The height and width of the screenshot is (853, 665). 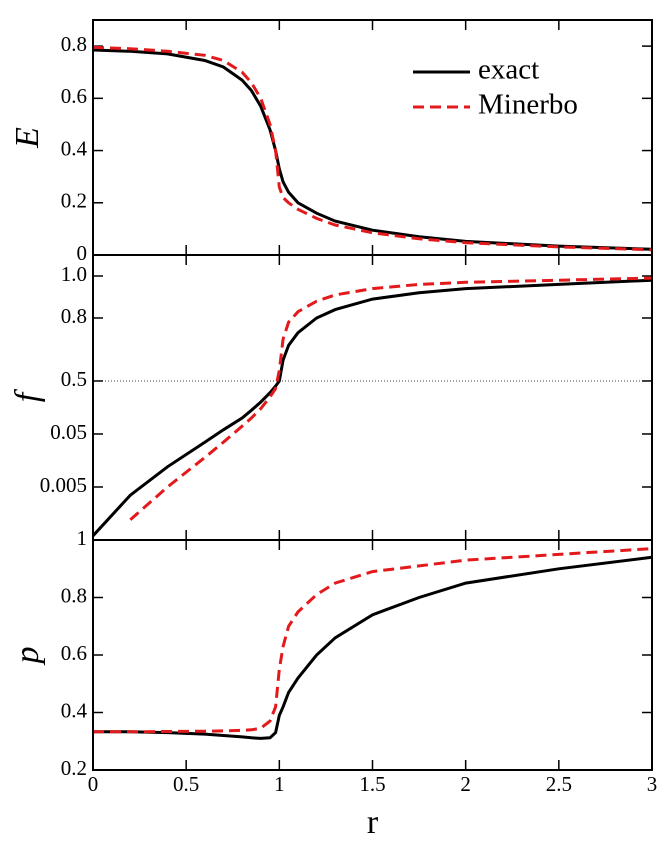 I want to click on y-axis-label: f, so click(x=27, y=395).